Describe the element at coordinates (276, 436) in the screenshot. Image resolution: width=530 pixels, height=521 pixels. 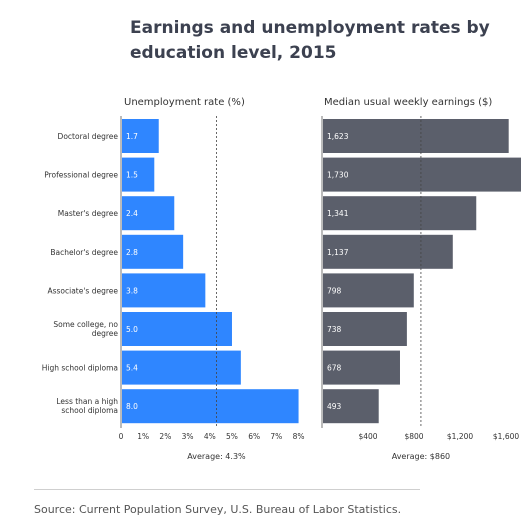
I see `unemployment-tick-label: 7%` at that location.